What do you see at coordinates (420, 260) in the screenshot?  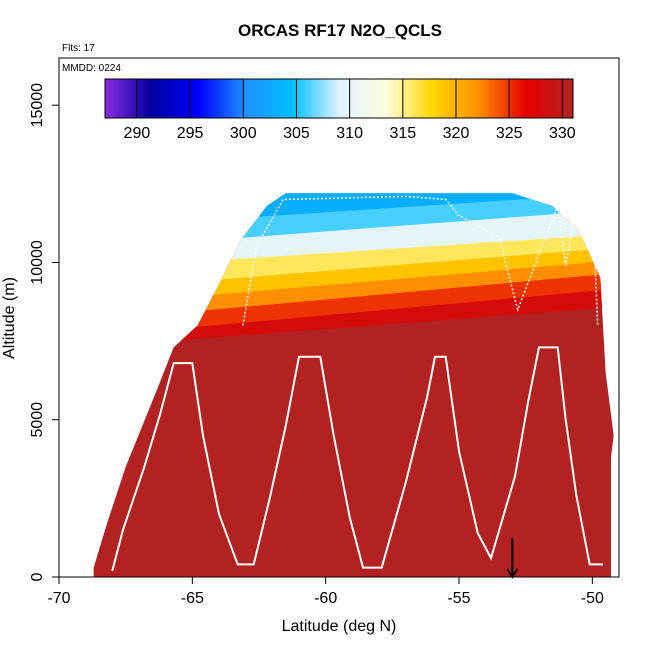 I see `flight-track-upper` at bounding box center [420, 260].